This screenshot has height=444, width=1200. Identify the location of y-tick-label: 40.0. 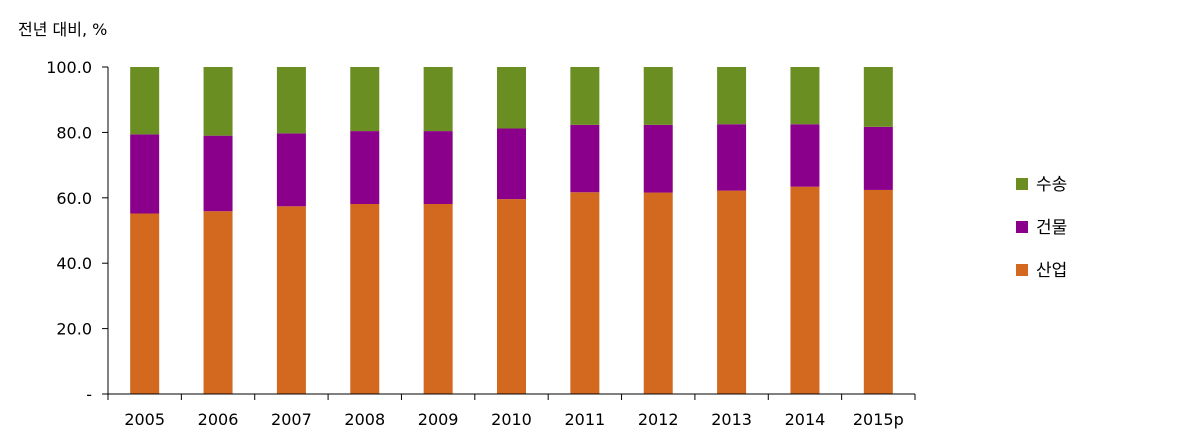
(74, 263).